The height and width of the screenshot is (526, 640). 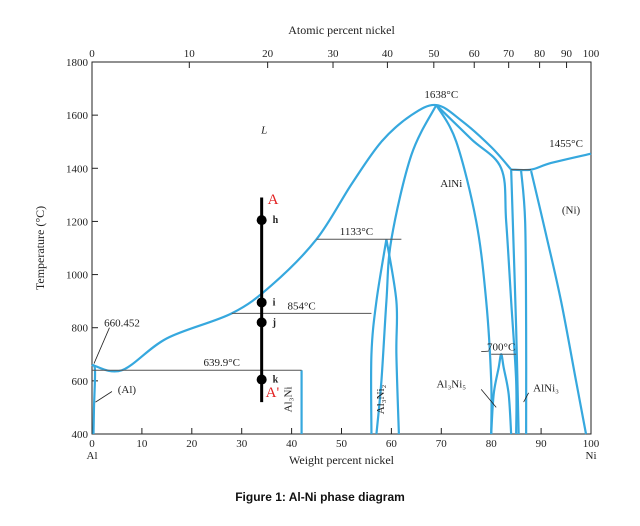 I want to click on top-tick-label-0: 0, so click(x=92, y=54).